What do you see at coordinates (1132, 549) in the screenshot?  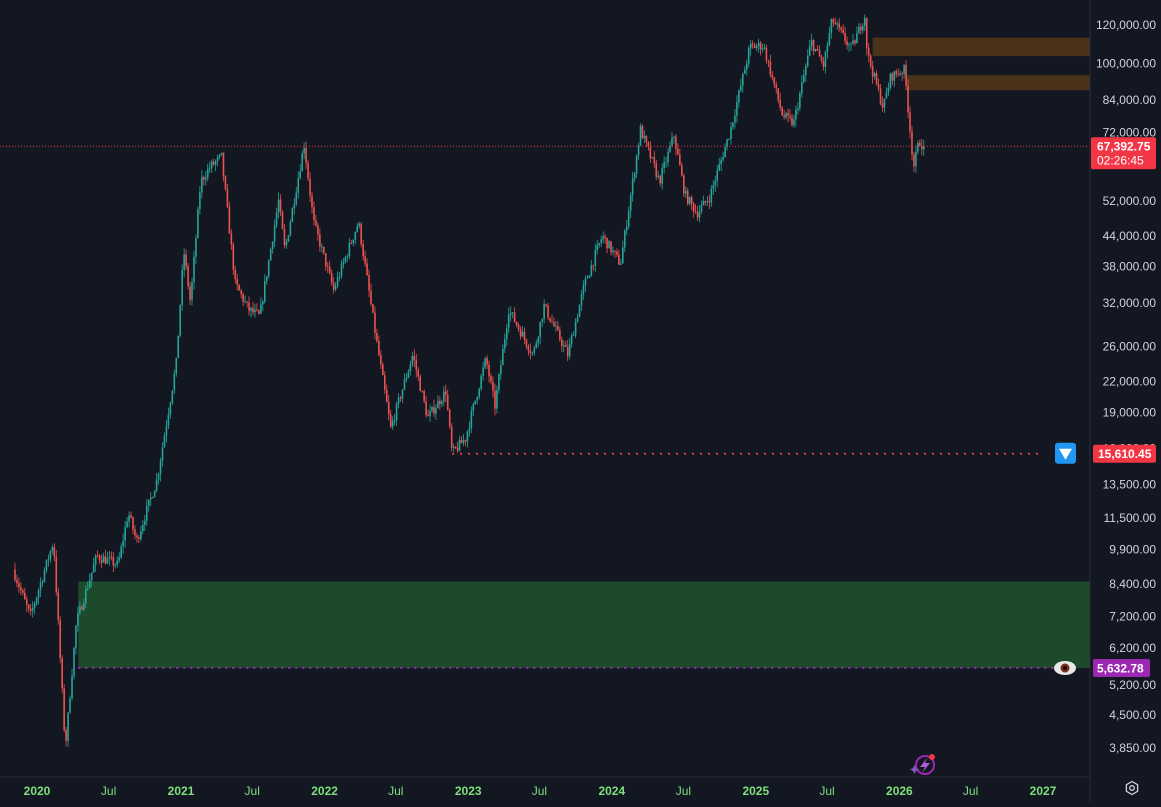 I see `price-tick-label: 9,900.00` at bounding box center [1132, 549].